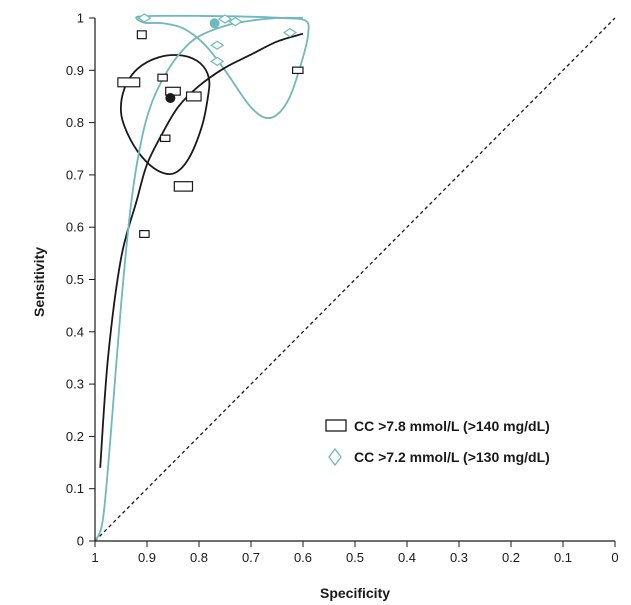  Describe the element at coordinates (39, 282) in the screenshot. I see `y-axis-title: Sensitivity` at that location.